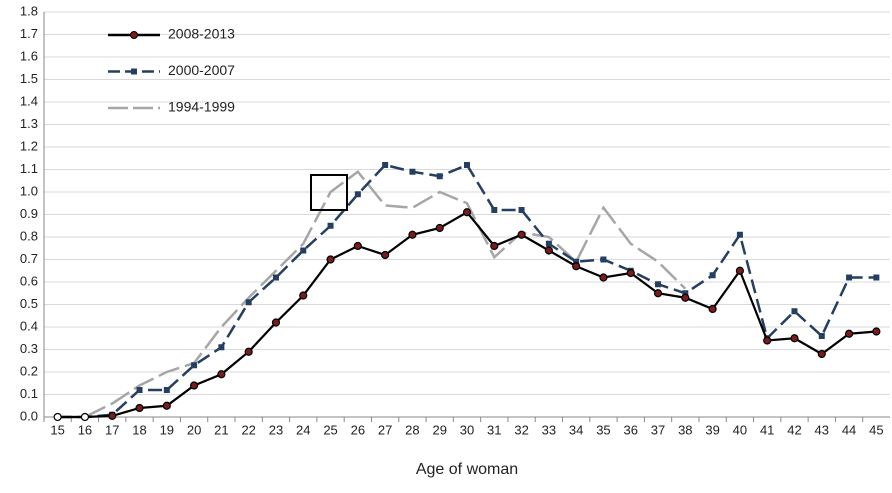 This screenshot has height=493, width=892. What do you see at coordinates (29, 370) in the screenshot?
I see `y-tick-label: 0.2` at bounding box center [29, 370].